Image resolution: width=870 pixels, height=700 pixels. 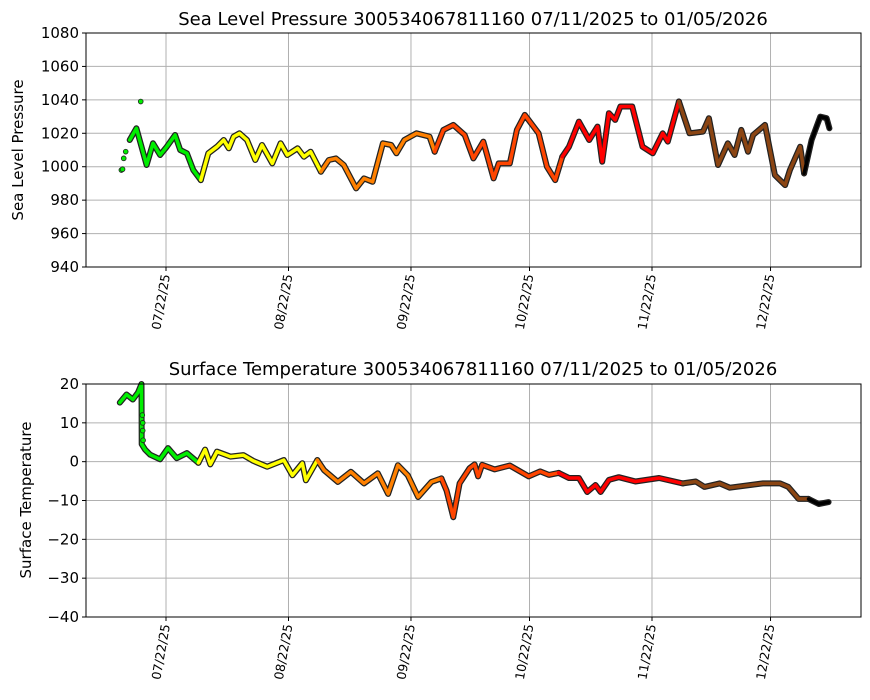 What do you see at coordinates (64, 234) in the screenshot?
I see `y-tick-label: 960` at bounding box center [64, 234].